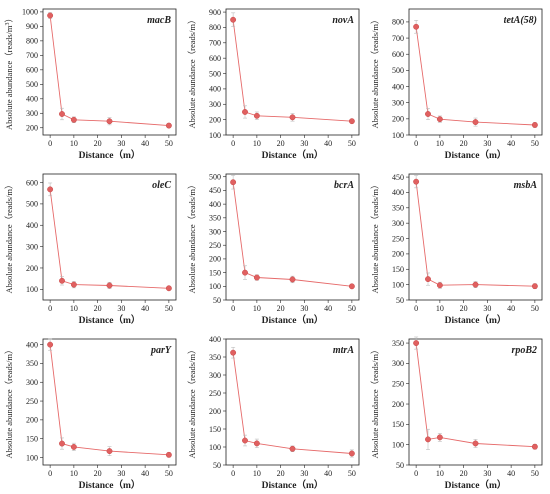 This screenshot has height=494, width=550. Describe the element at coordinates (161, 350) in the screenshot. I see `gene-label: parY` at that location.